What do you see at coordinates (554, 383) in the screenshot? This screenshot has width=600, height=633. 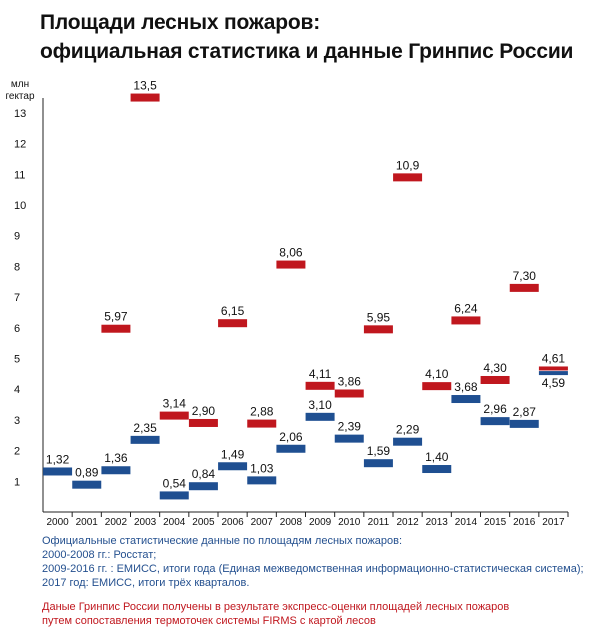 I see `official-value-label: 4,59` at bounding box center [554, 383].